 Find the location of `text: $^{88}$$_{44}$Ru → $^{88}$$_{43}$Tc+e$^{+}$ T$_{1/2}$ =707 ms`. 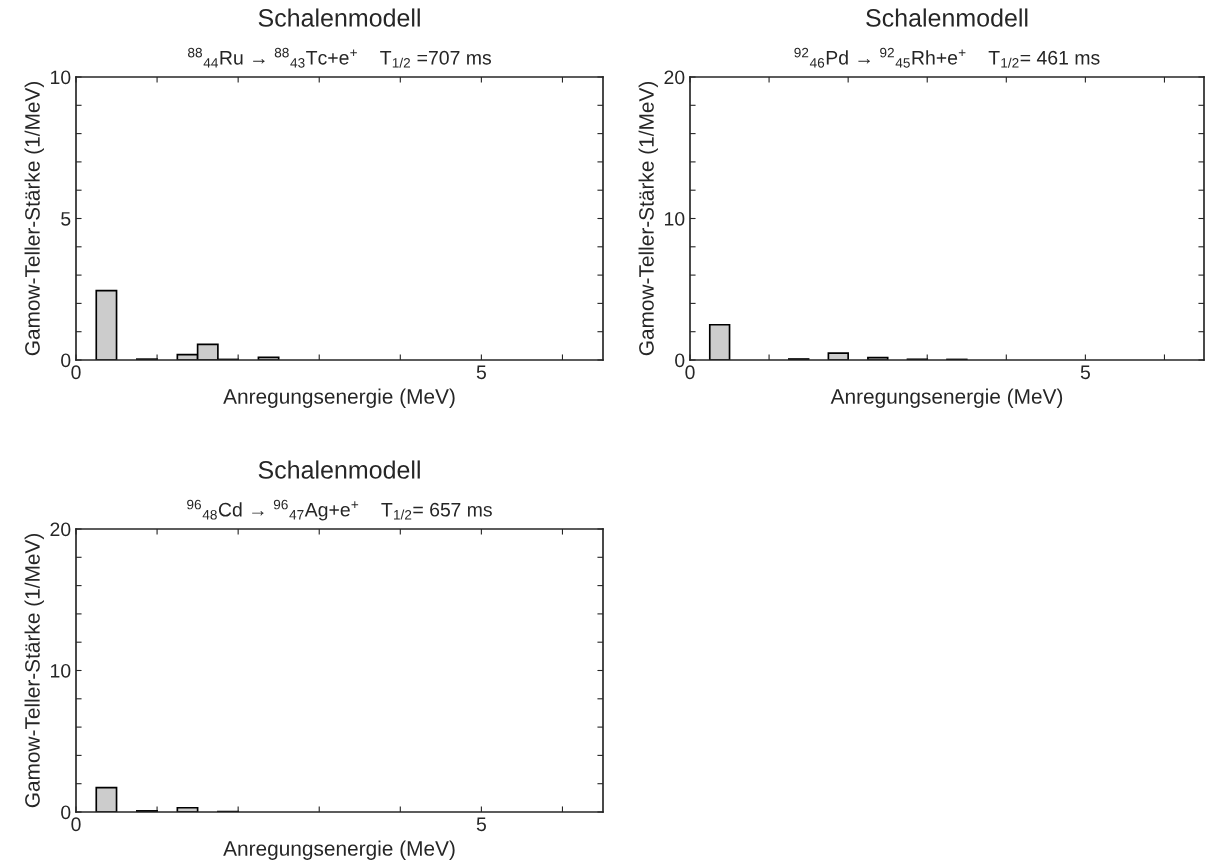

text: $^{88}$$_{44}$Ru → $^{88}$$_{43}$Tc+e$^{+}$ T$_{1/2}$ =707 ms is located at coordinates (340, 57).